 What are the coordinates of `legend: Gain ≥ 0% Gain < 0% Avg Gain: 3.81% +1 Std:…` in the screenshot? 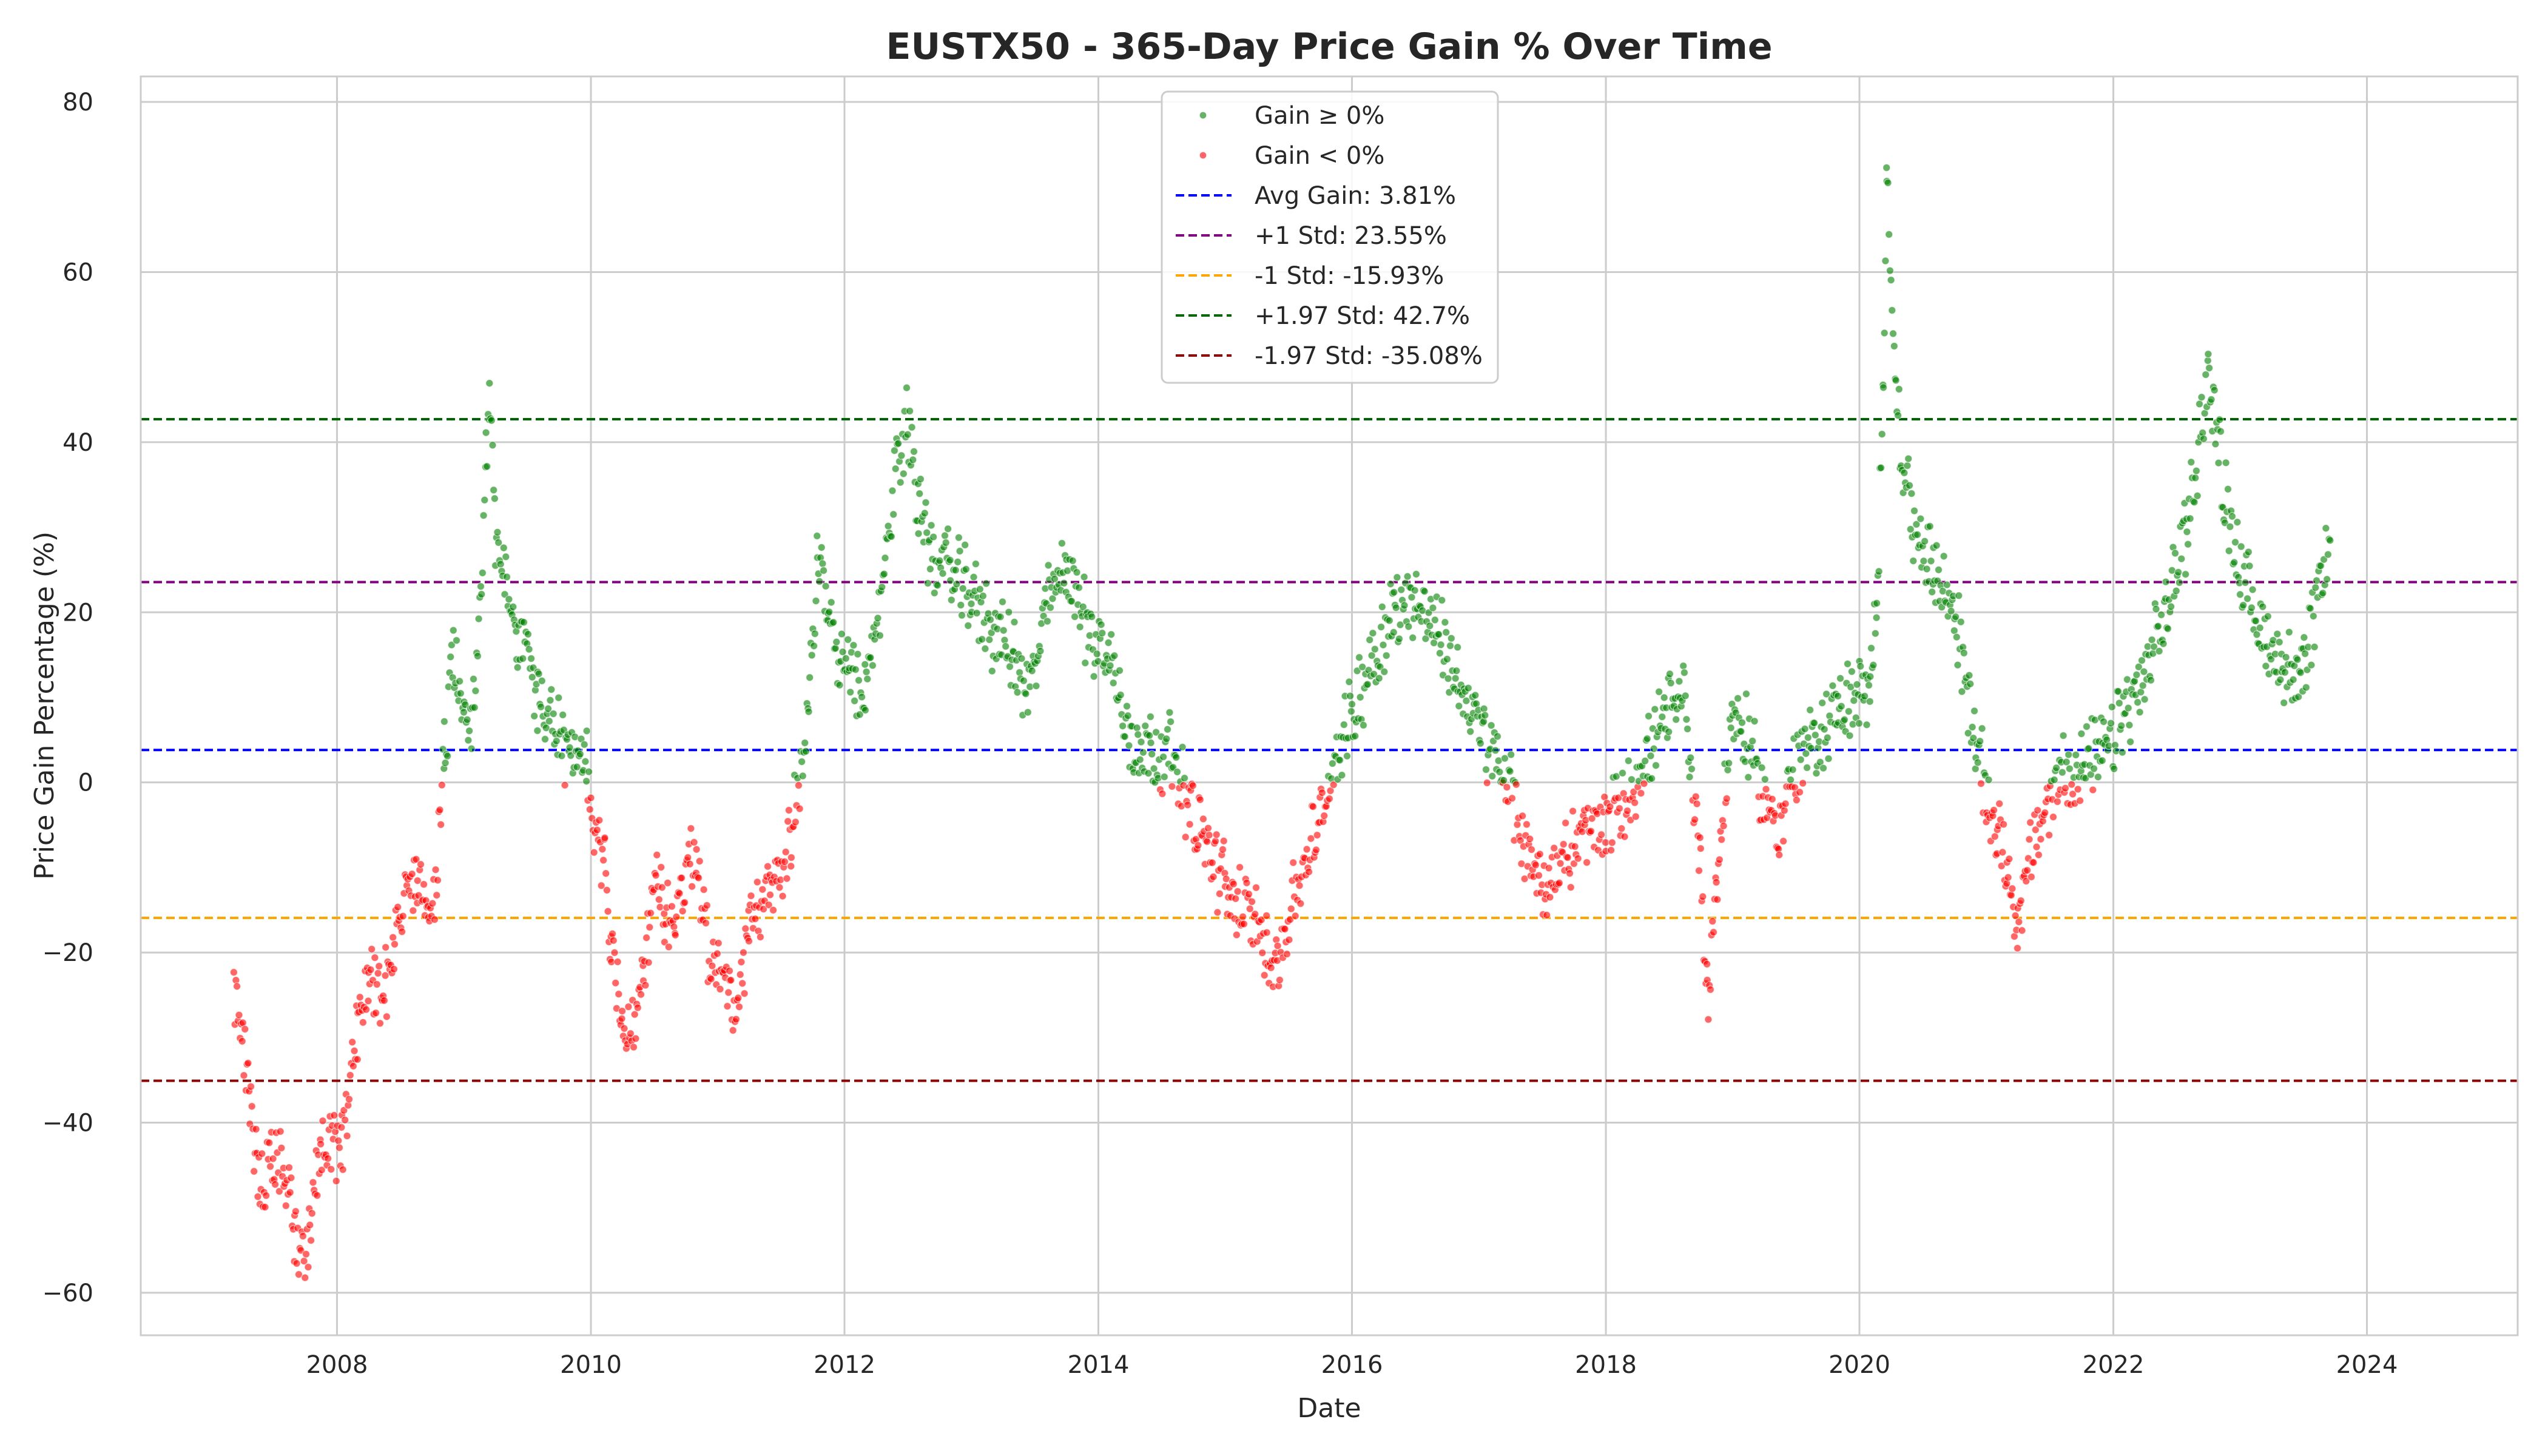 It's located at (1330, 237).